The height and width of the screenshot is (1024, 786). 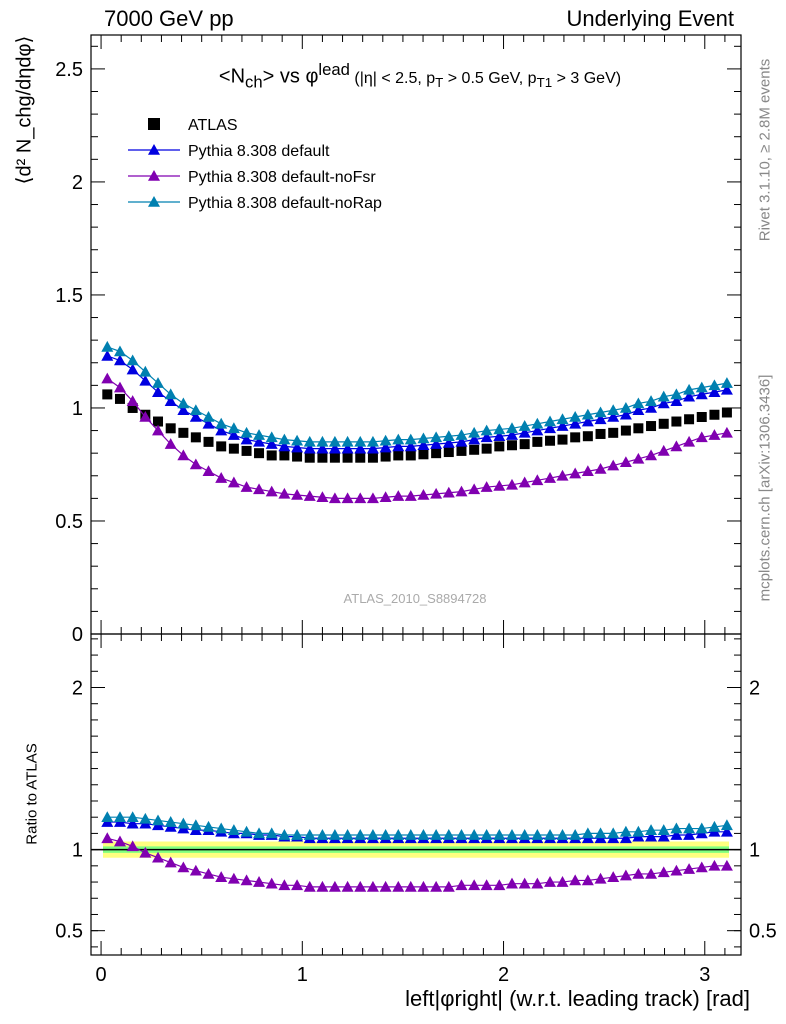 I want to click on ratio-y-tick-label: 0.5, so click(x=69, y=932).